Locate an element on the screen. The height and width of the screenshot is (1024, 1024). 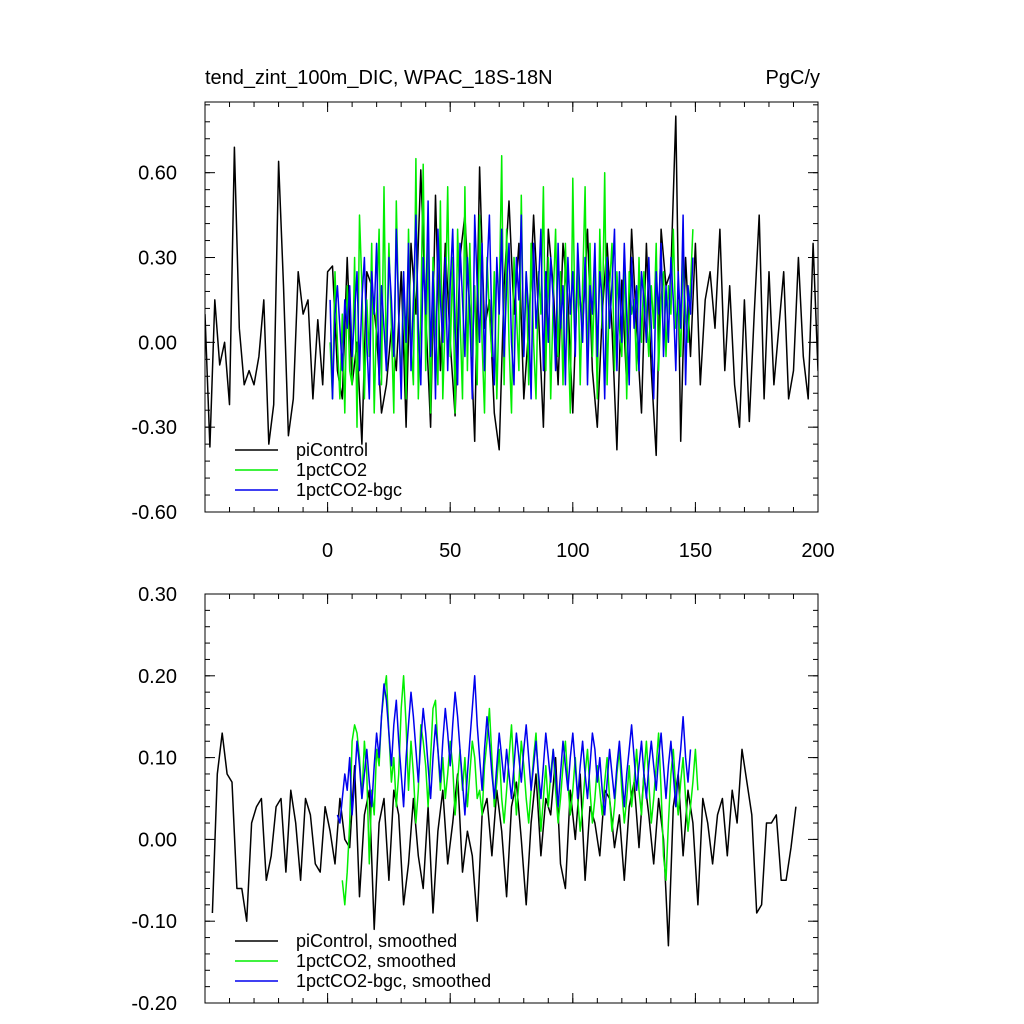
legend-label: 1pctCO2-bgc, smoothed is located at coordinates (393, 981).